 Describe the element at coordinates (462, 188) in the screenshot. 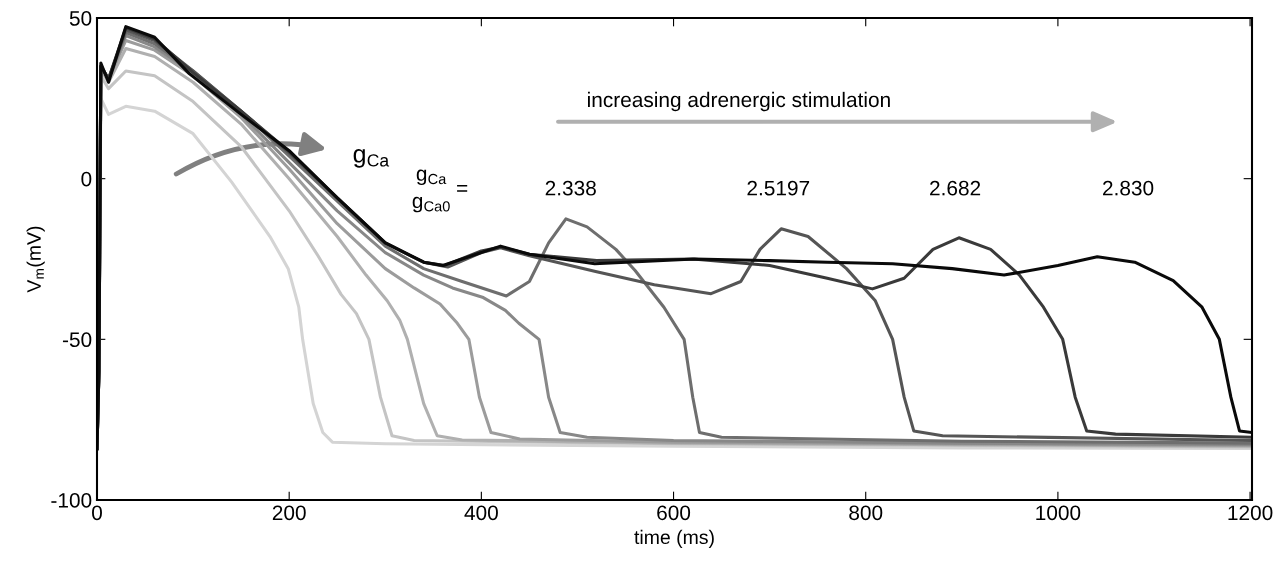

I see `annotation: =` at that location.